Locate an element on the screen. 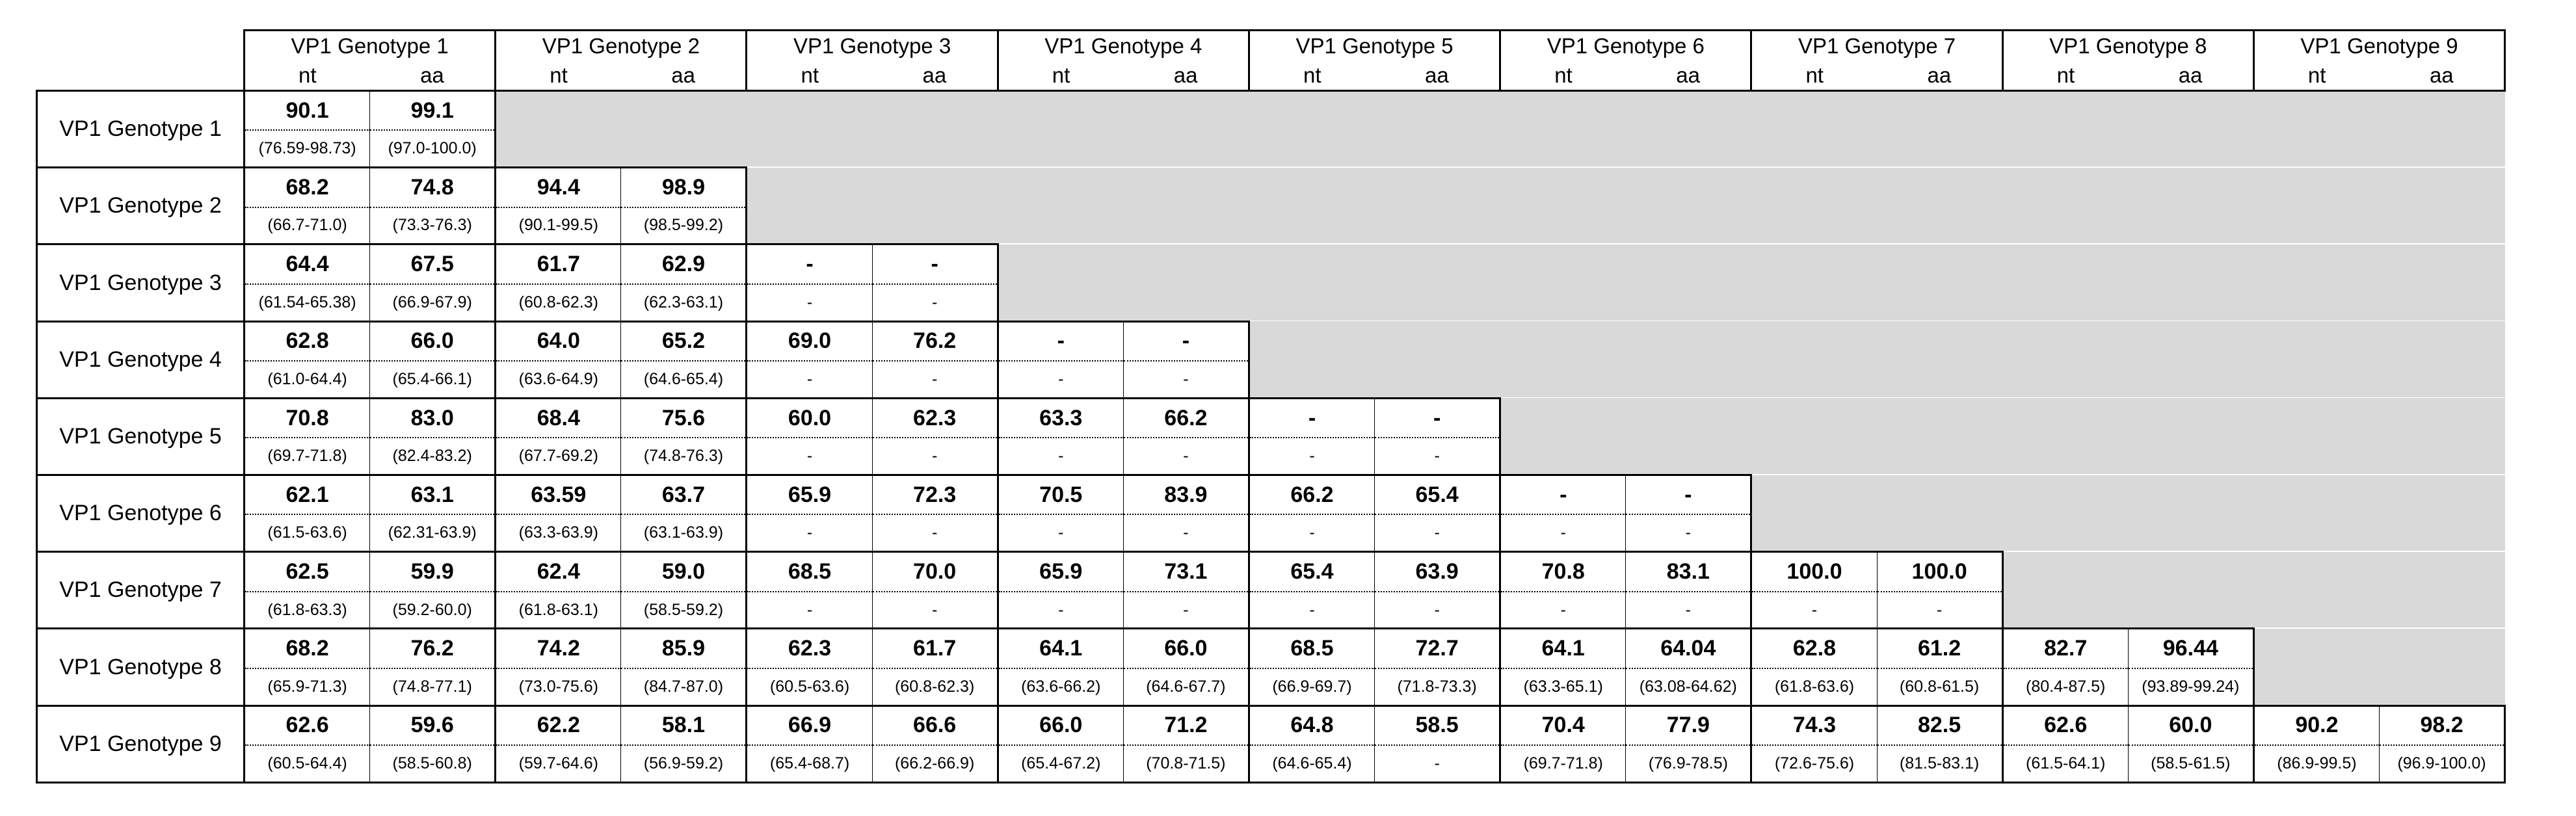  identity-range-nt: (65.9-71.3) is located at coordinates (307, 687).